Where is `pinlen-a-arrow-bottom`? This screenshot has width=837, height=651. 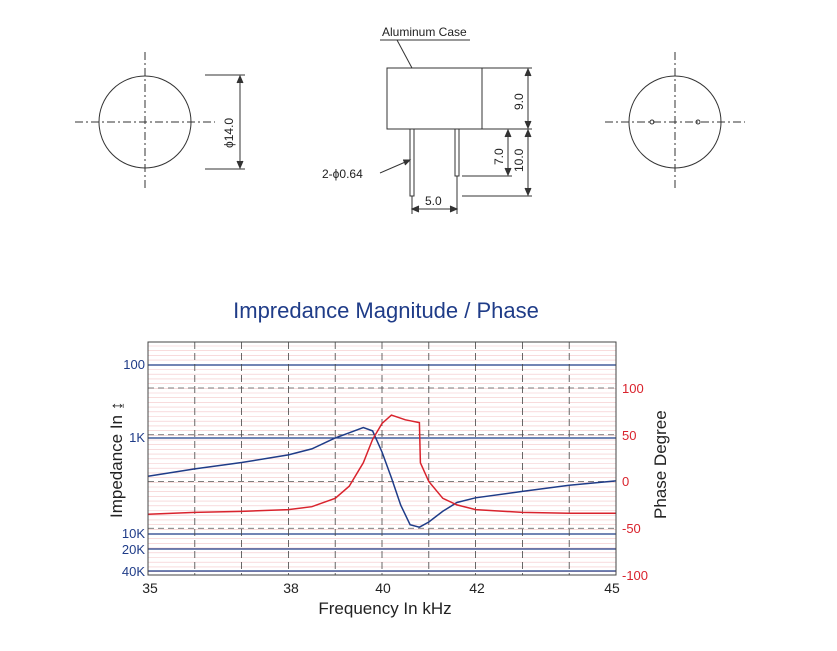 pinlen-a-arrow-bottom is located at coordinates (508, 172).